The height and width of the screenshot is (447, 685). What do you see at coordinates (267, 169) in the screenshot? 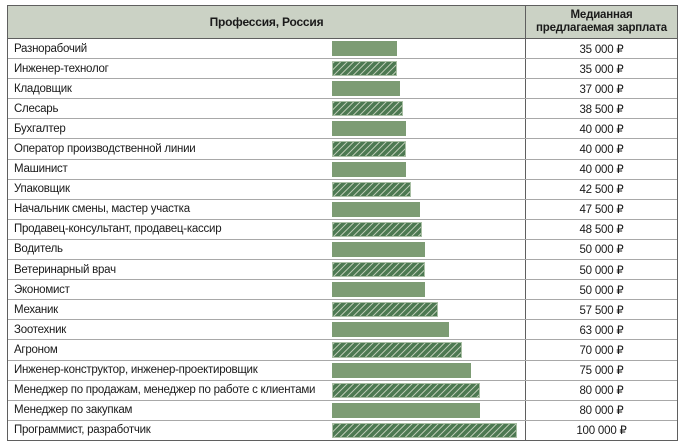
I see `profession-cell: Машинист` at bounding box center [267, 169].